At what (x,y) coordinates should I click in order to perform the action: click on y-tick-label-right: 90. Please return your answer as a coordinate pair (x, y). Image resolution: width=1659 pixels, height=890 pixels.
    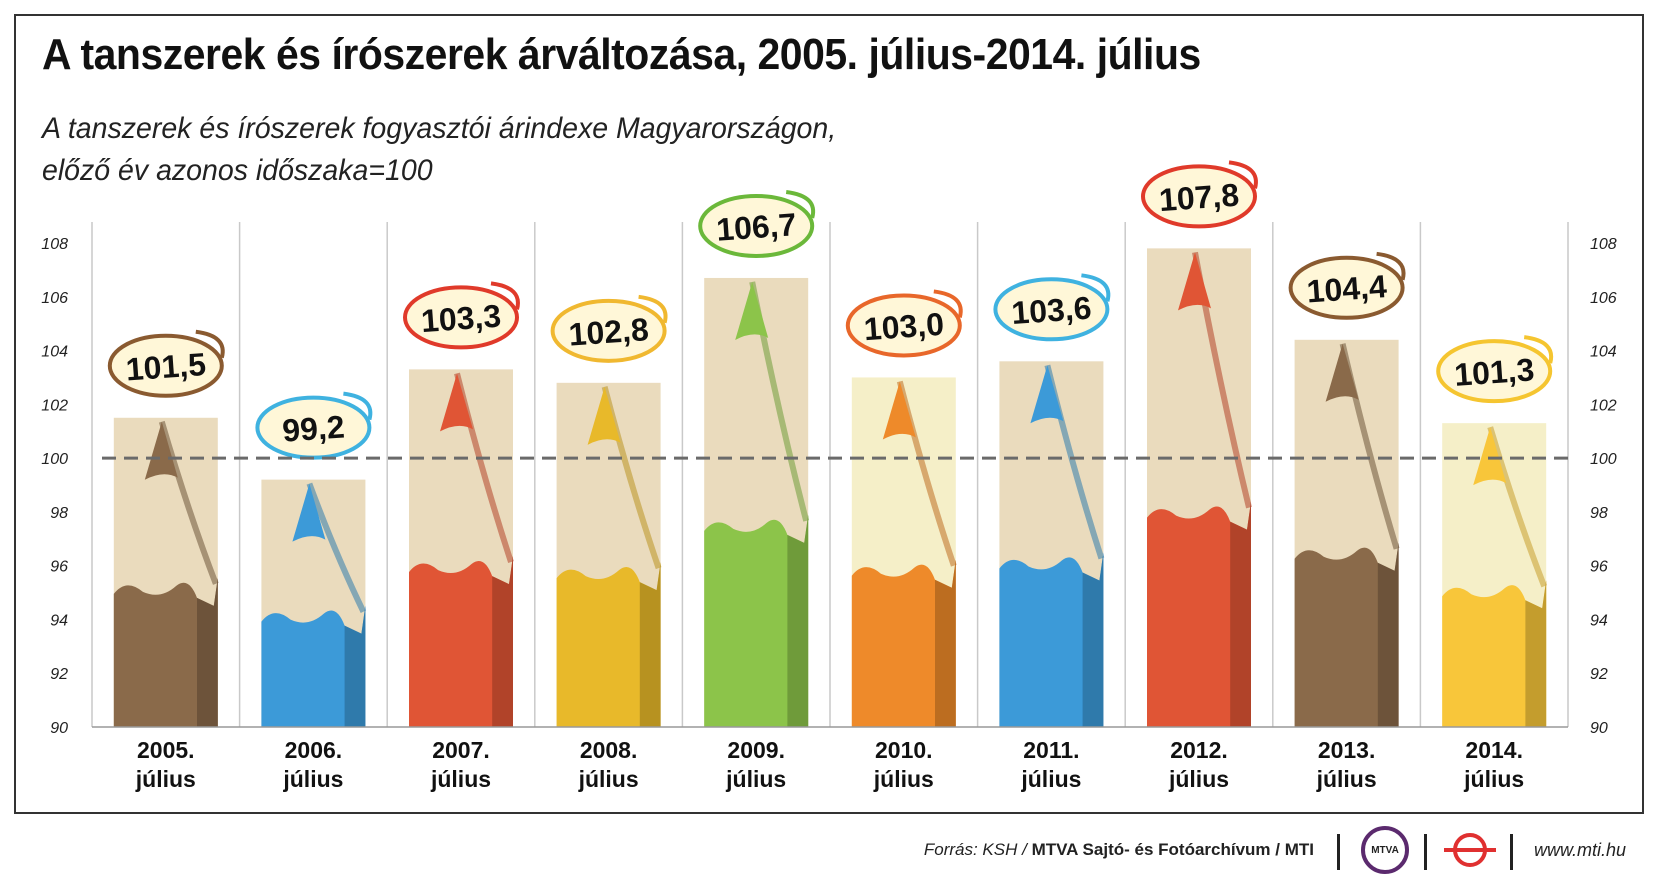
    Looking at the image, I should click on (1599, 728).